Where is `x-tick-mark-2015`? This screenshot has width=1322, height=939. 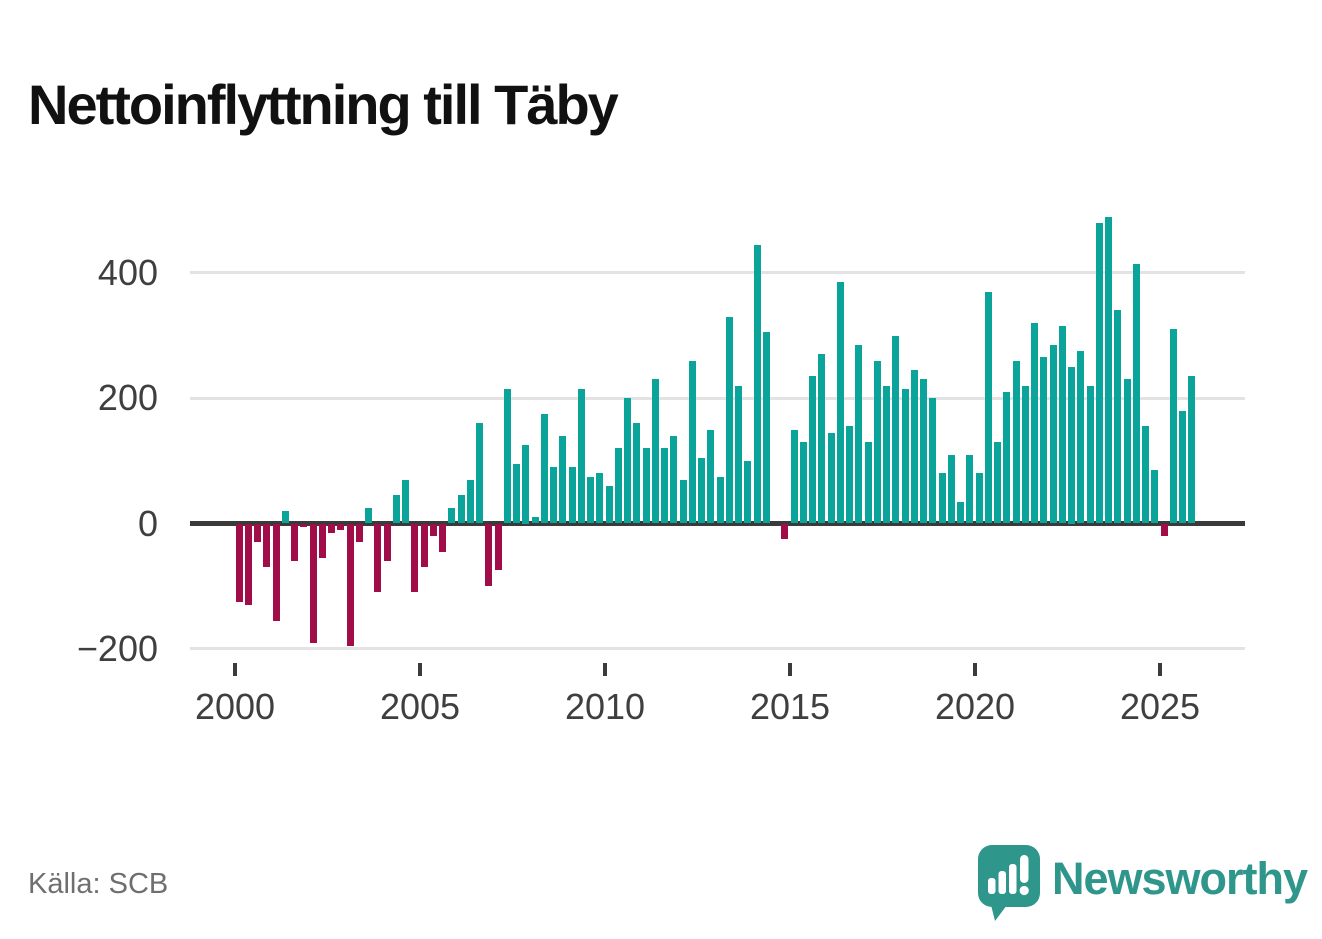 x-tick-mark-2015 is located at coordinates (790, 669).